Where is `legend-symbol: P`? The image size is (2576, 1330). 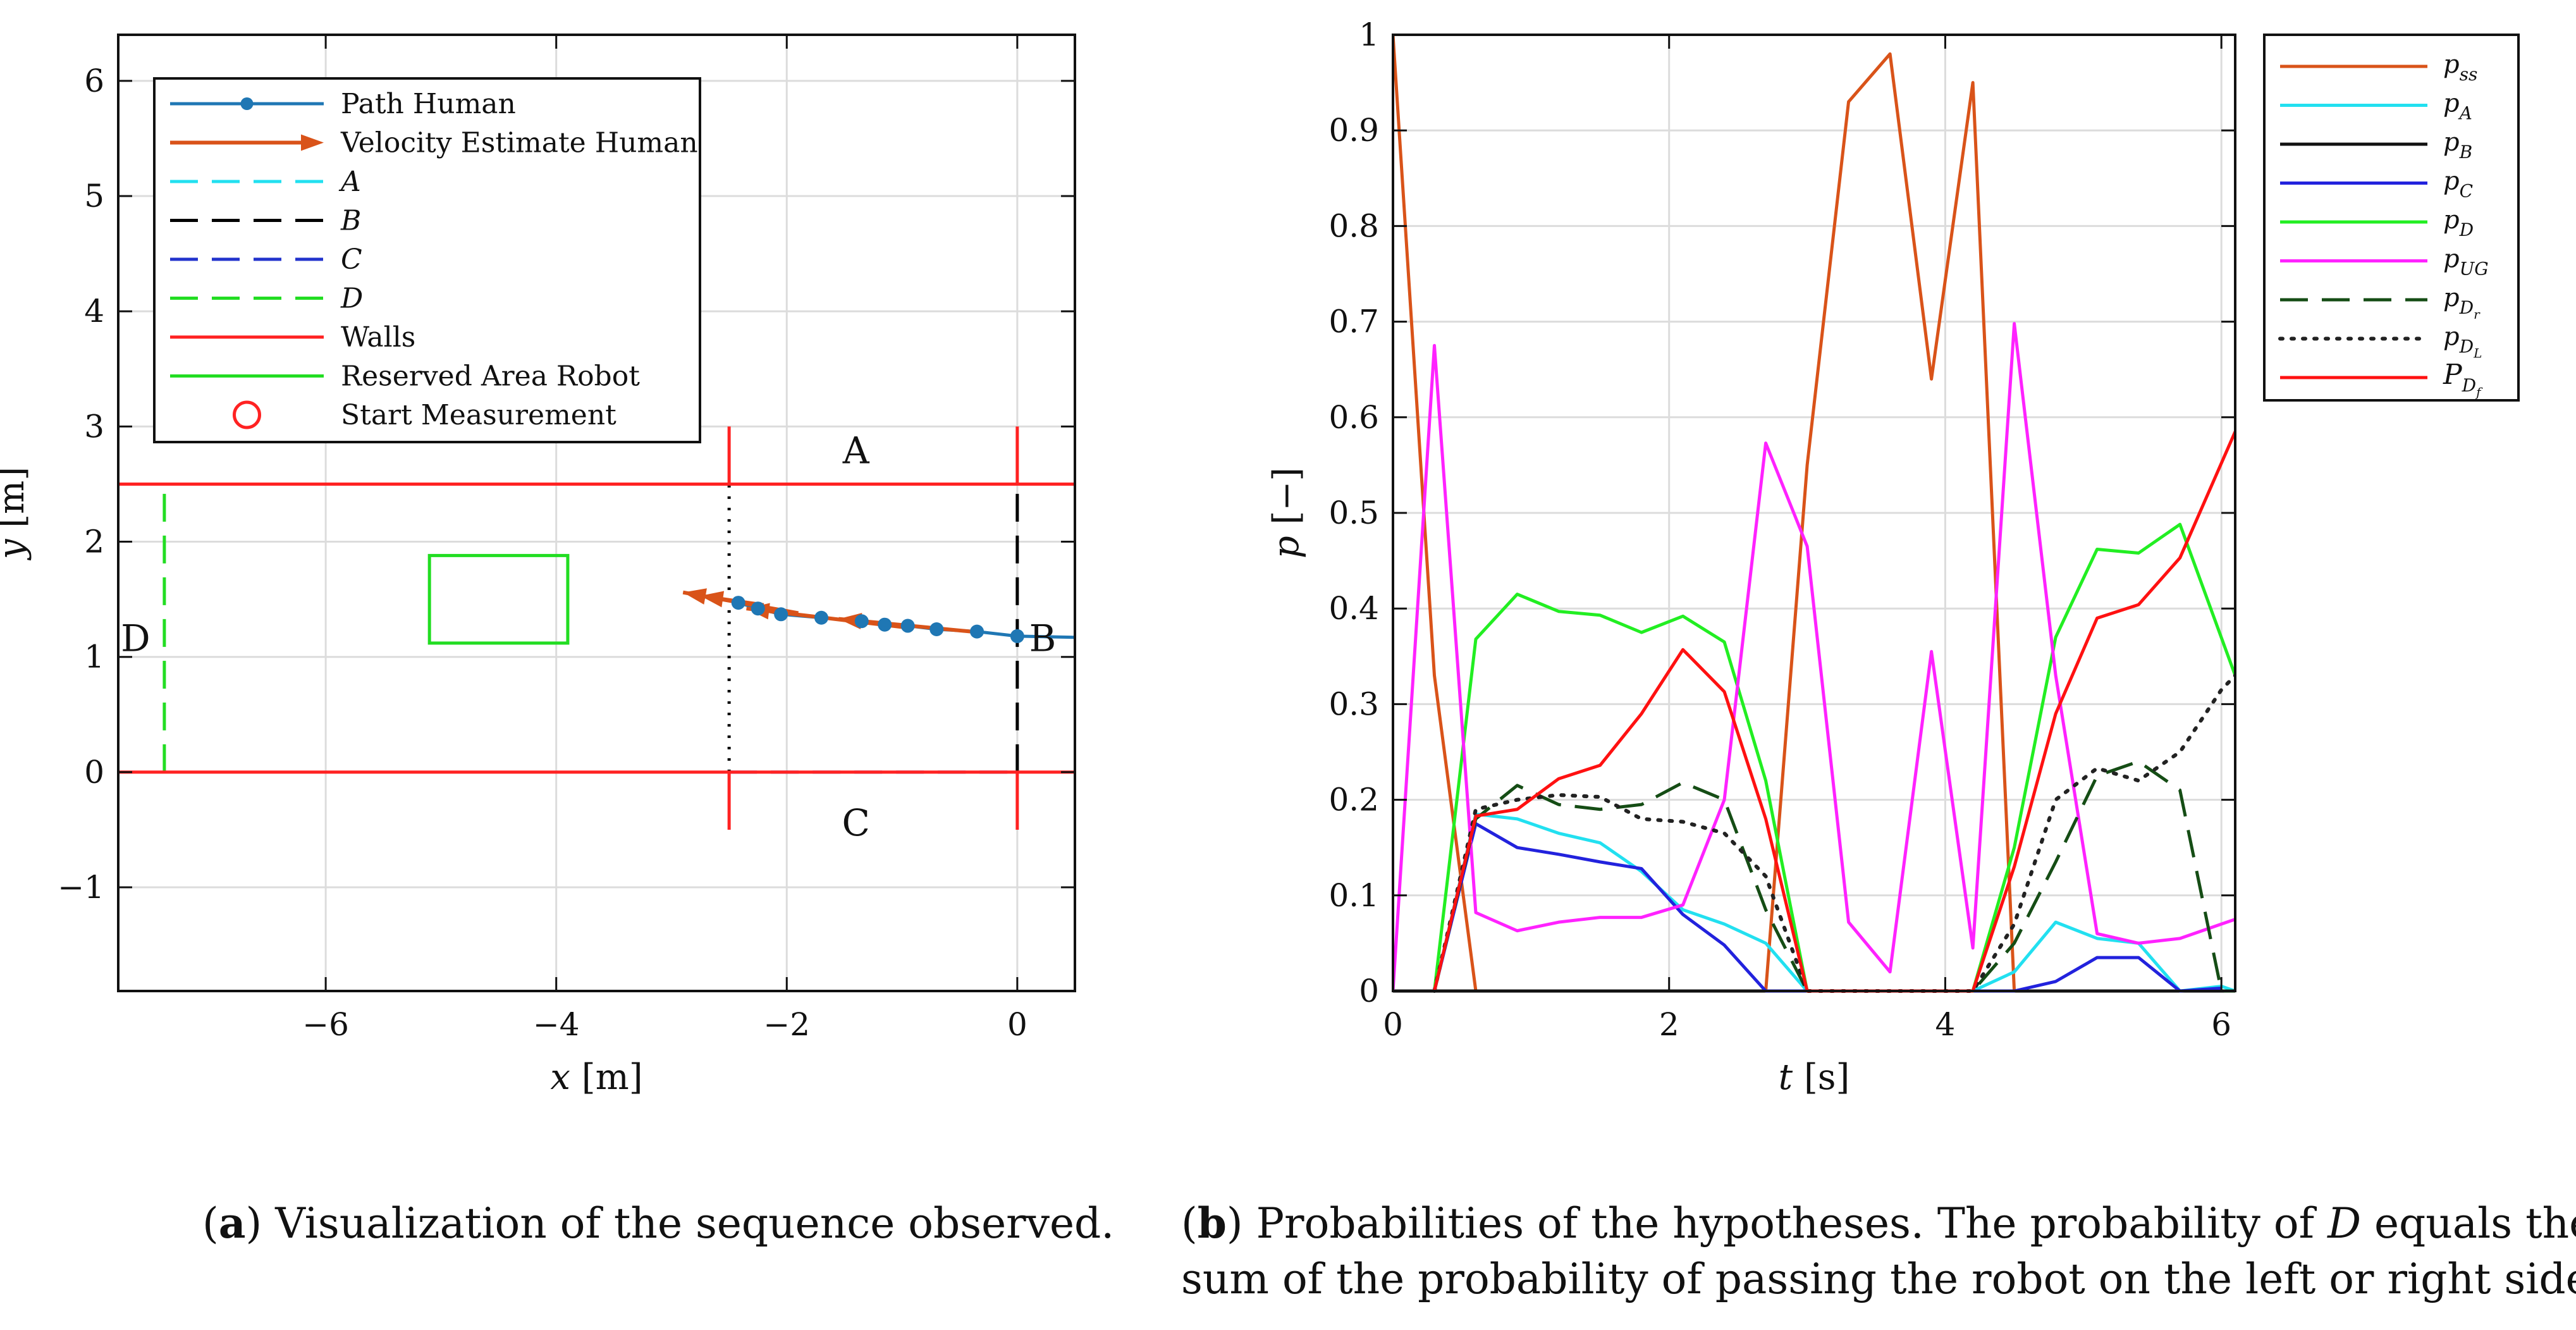 legend-symbol: P is located at coordinates (2453, 375).